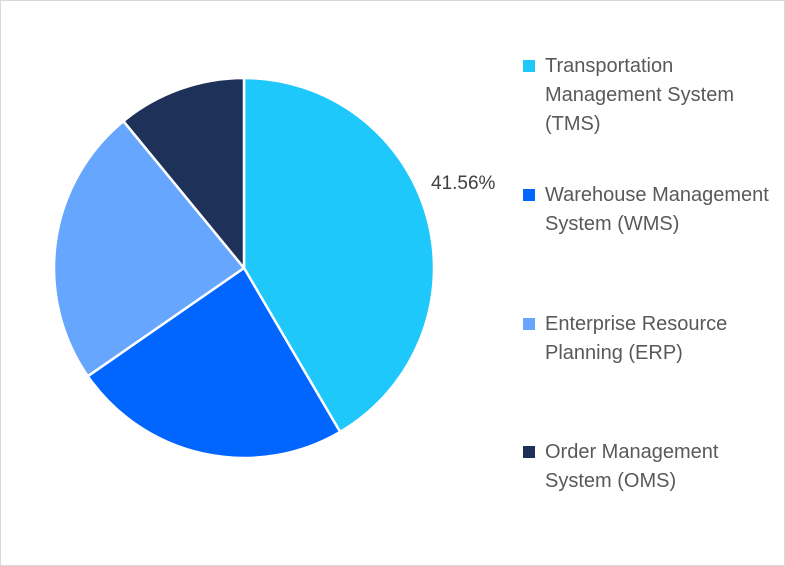 The height and width of the screenshot is (566, 785). Describe the element at coordinates (463, 183) in the screenshot. I see `tms-data-label: 41.56%` at that location.